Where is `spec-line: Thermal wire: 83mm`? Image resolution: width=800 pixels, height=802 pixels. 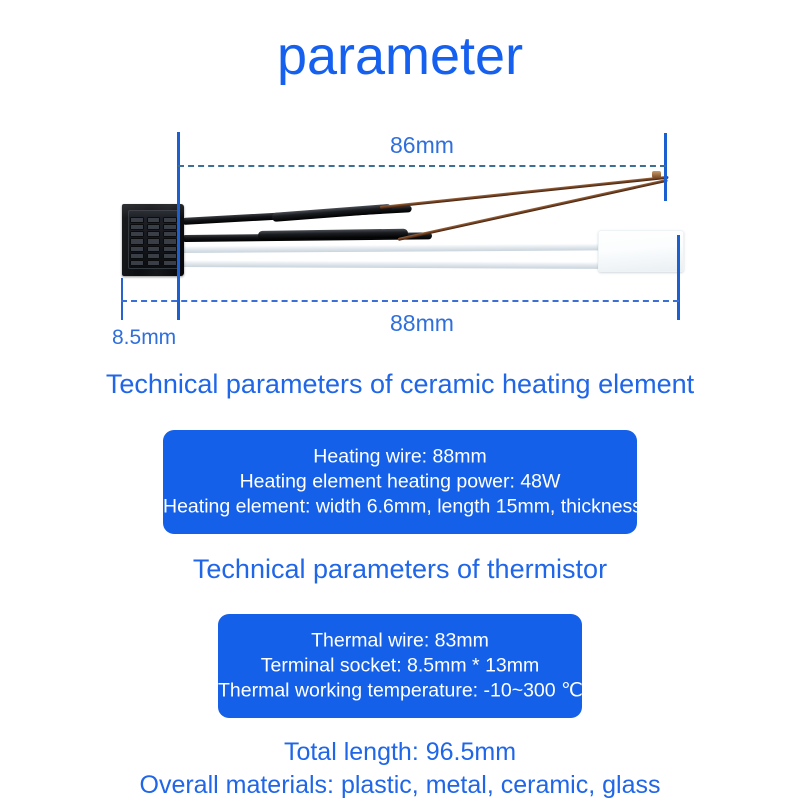 spec-line: Thermal wire: 83mm is located at coordinates (400, 640).